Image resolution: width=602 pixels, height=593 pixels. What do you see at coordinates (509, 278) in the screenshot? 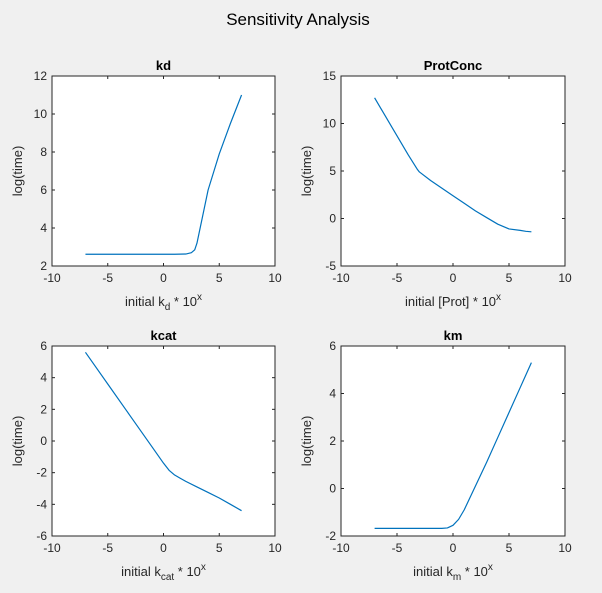
I see `protconc-x-tick-label: 5` at bounding box center [509, 278].